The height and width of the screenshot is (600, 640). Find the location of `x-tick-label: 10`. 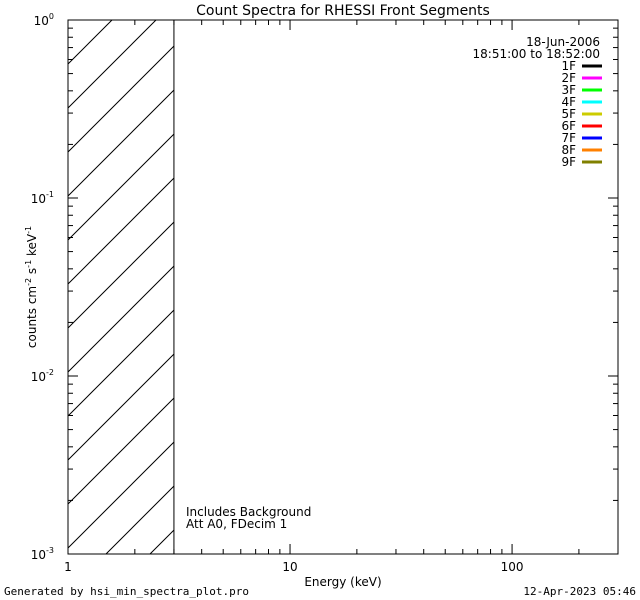

x-tick-label: 10 is located at coordinates (289, 567).